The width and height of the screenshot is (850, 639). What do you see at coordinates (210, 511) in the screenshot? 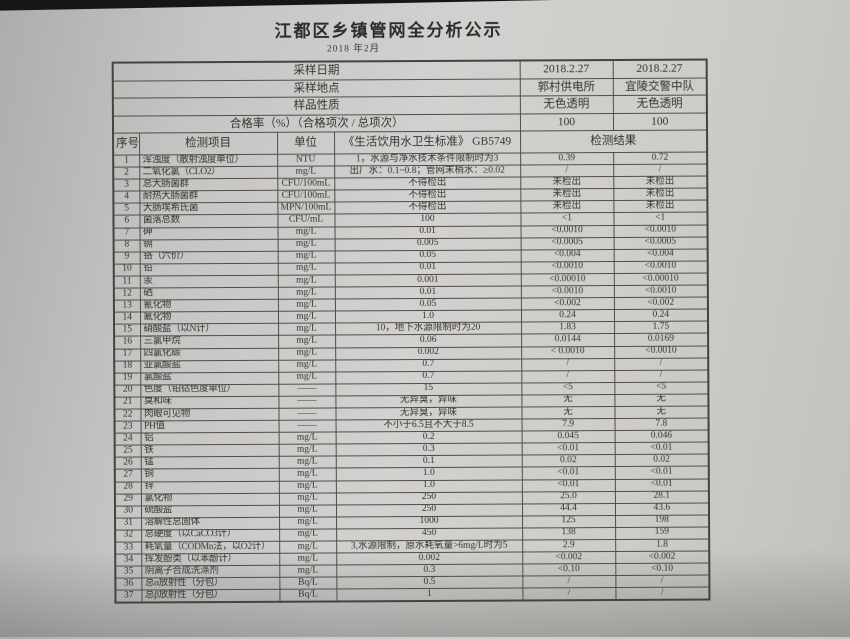
I see `item-cell: 硫酸盐` at bounding box center [210, 511].